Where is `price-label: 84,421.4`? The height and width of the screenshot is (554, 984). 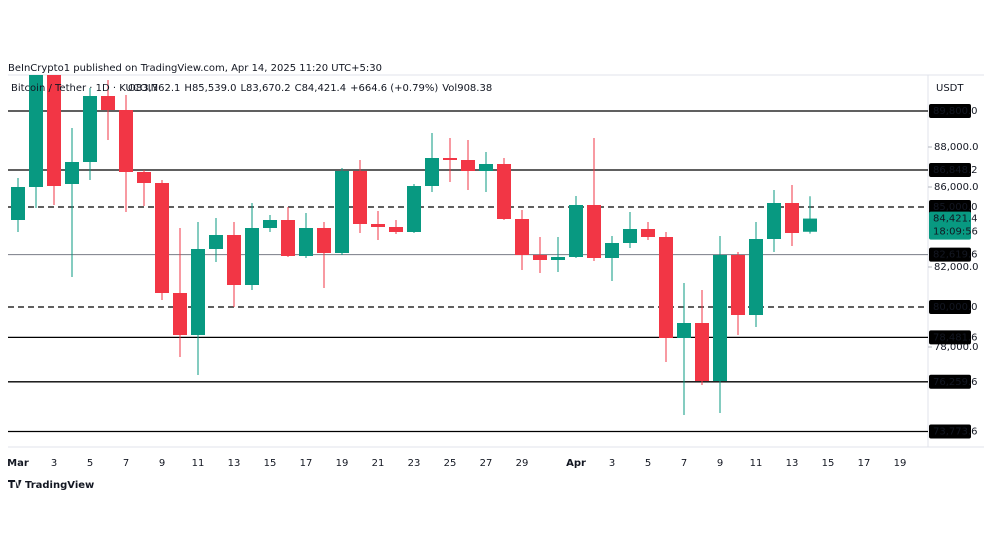 price-label: 84,421.4 is located at coordinates (955, 219).